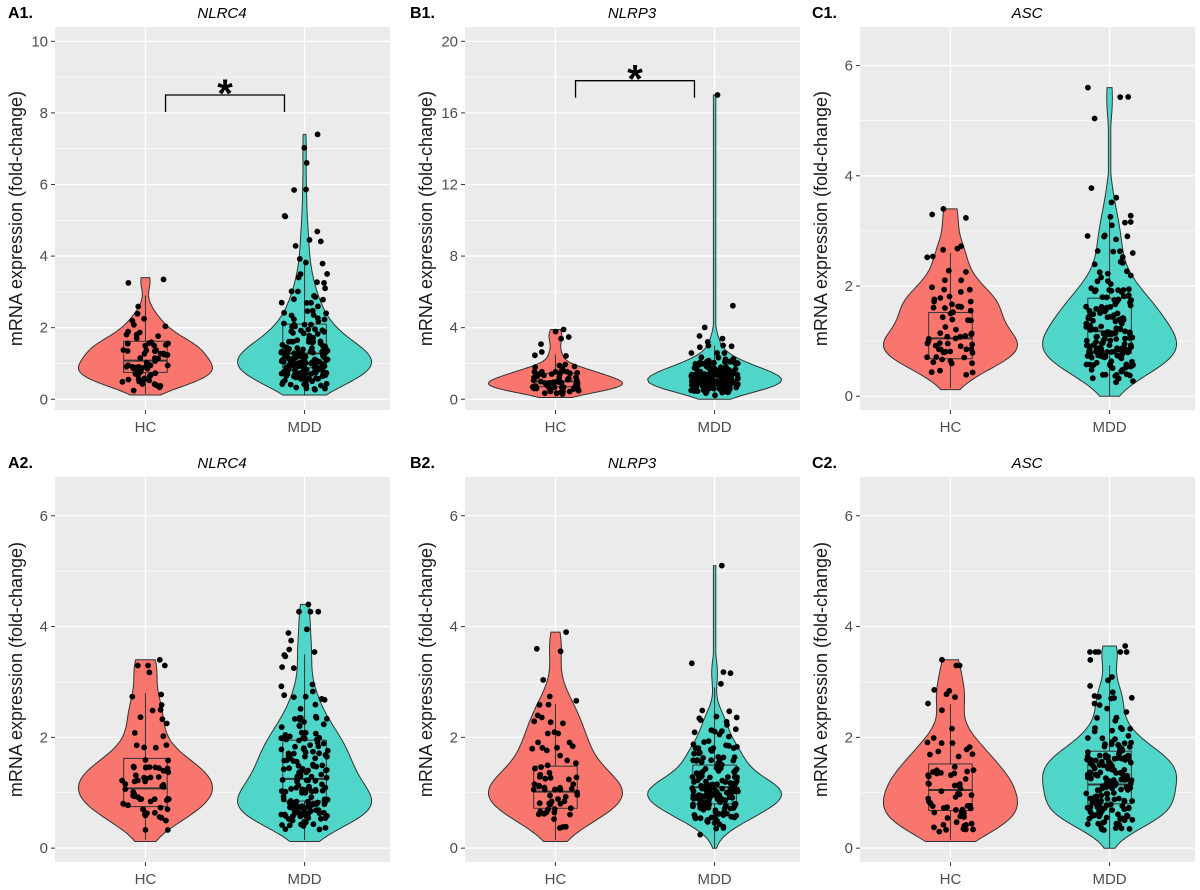 This screenshot has height=890, width=1200. Describe the element at coordinates (1027, 463) in the screenshot. I see `gene-title: ASC` at that location.